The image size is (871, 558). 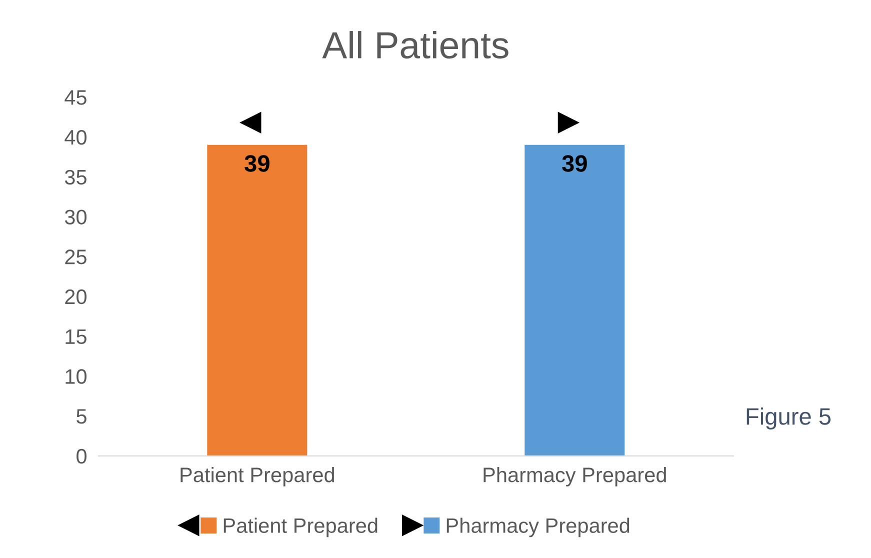 I want to click on y-tick-label: 10, so click(x=76, y=376).